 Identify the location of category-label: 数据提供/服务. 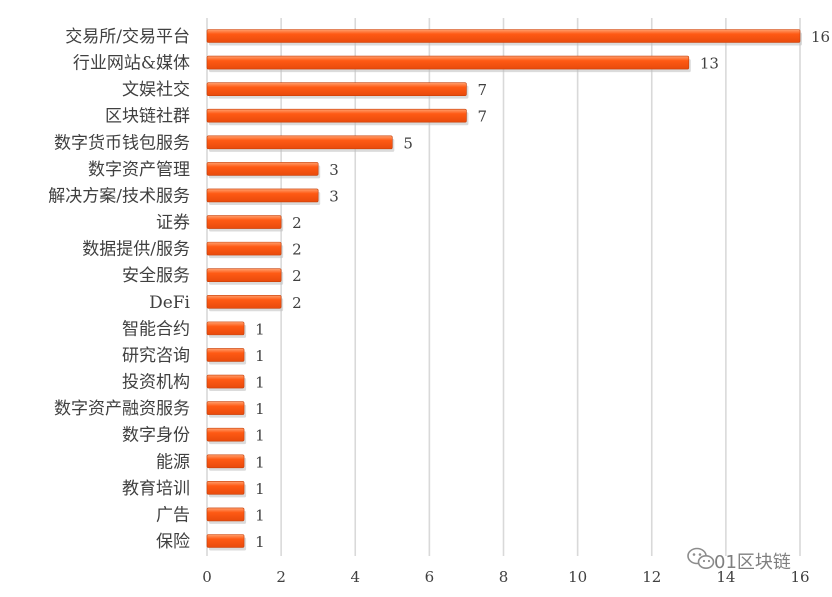
(136, 250).